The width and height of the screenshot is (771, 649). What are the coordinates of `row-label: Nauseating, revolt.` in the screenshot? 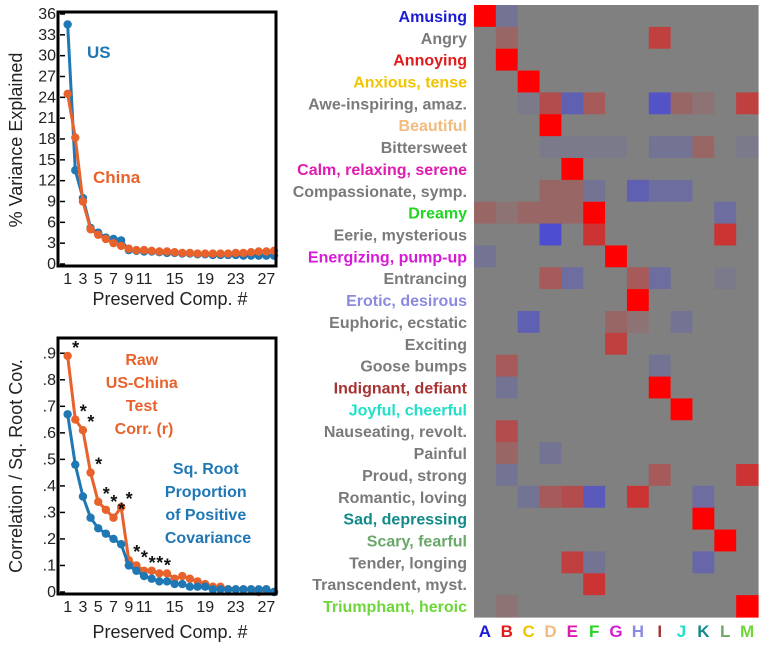 It's located at (395, 432).